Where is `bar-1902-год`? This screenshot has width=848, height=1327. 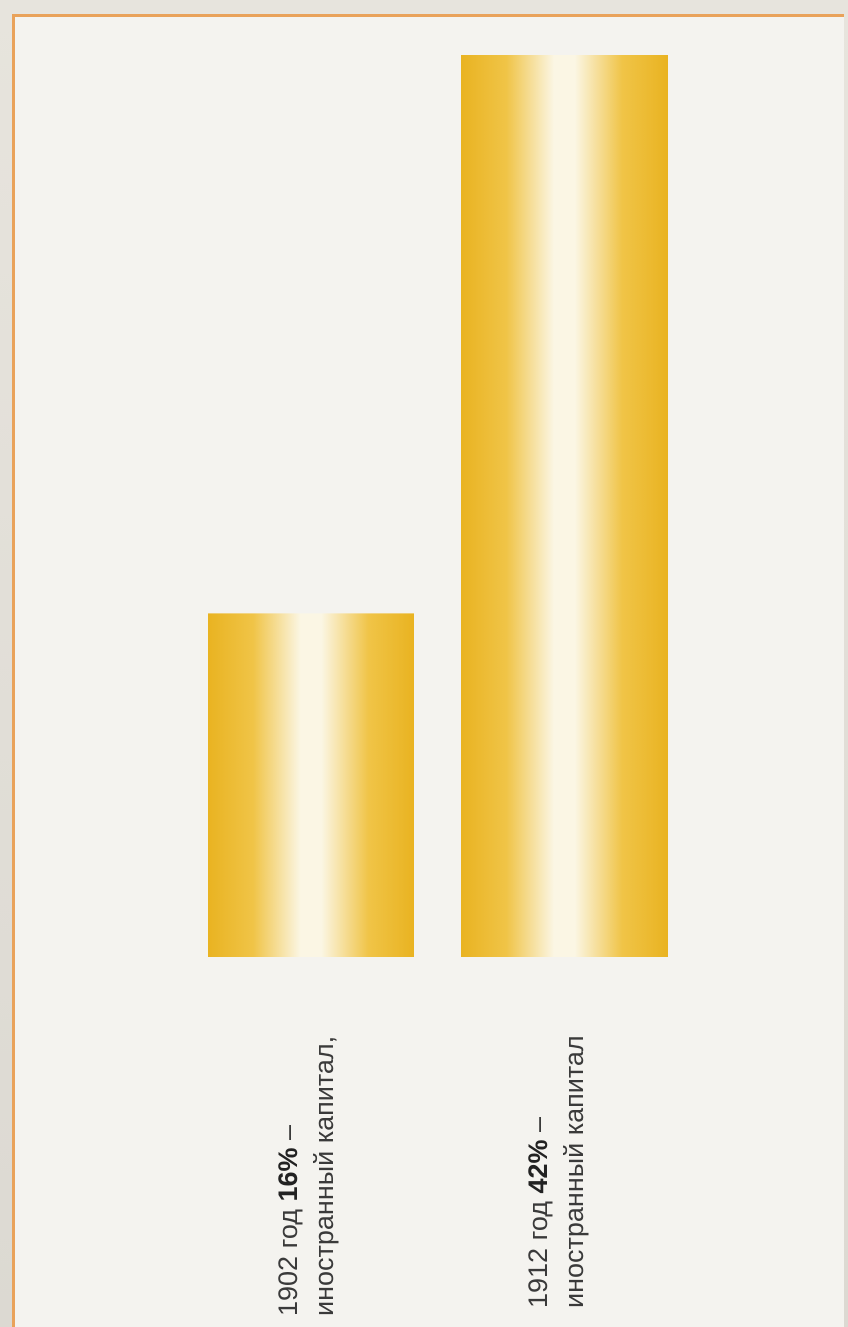 bar-1902-год is located at coordinates (311, 785).